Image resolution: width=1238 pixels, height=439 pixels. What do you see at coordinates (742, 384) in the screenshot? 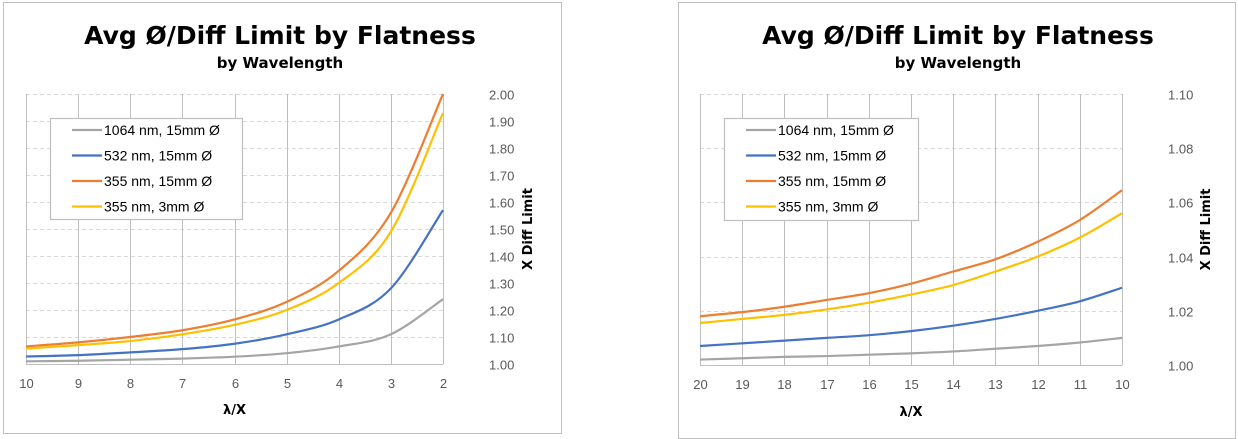
I see `x-tick-label: 19` at bounding box center [742, 384].